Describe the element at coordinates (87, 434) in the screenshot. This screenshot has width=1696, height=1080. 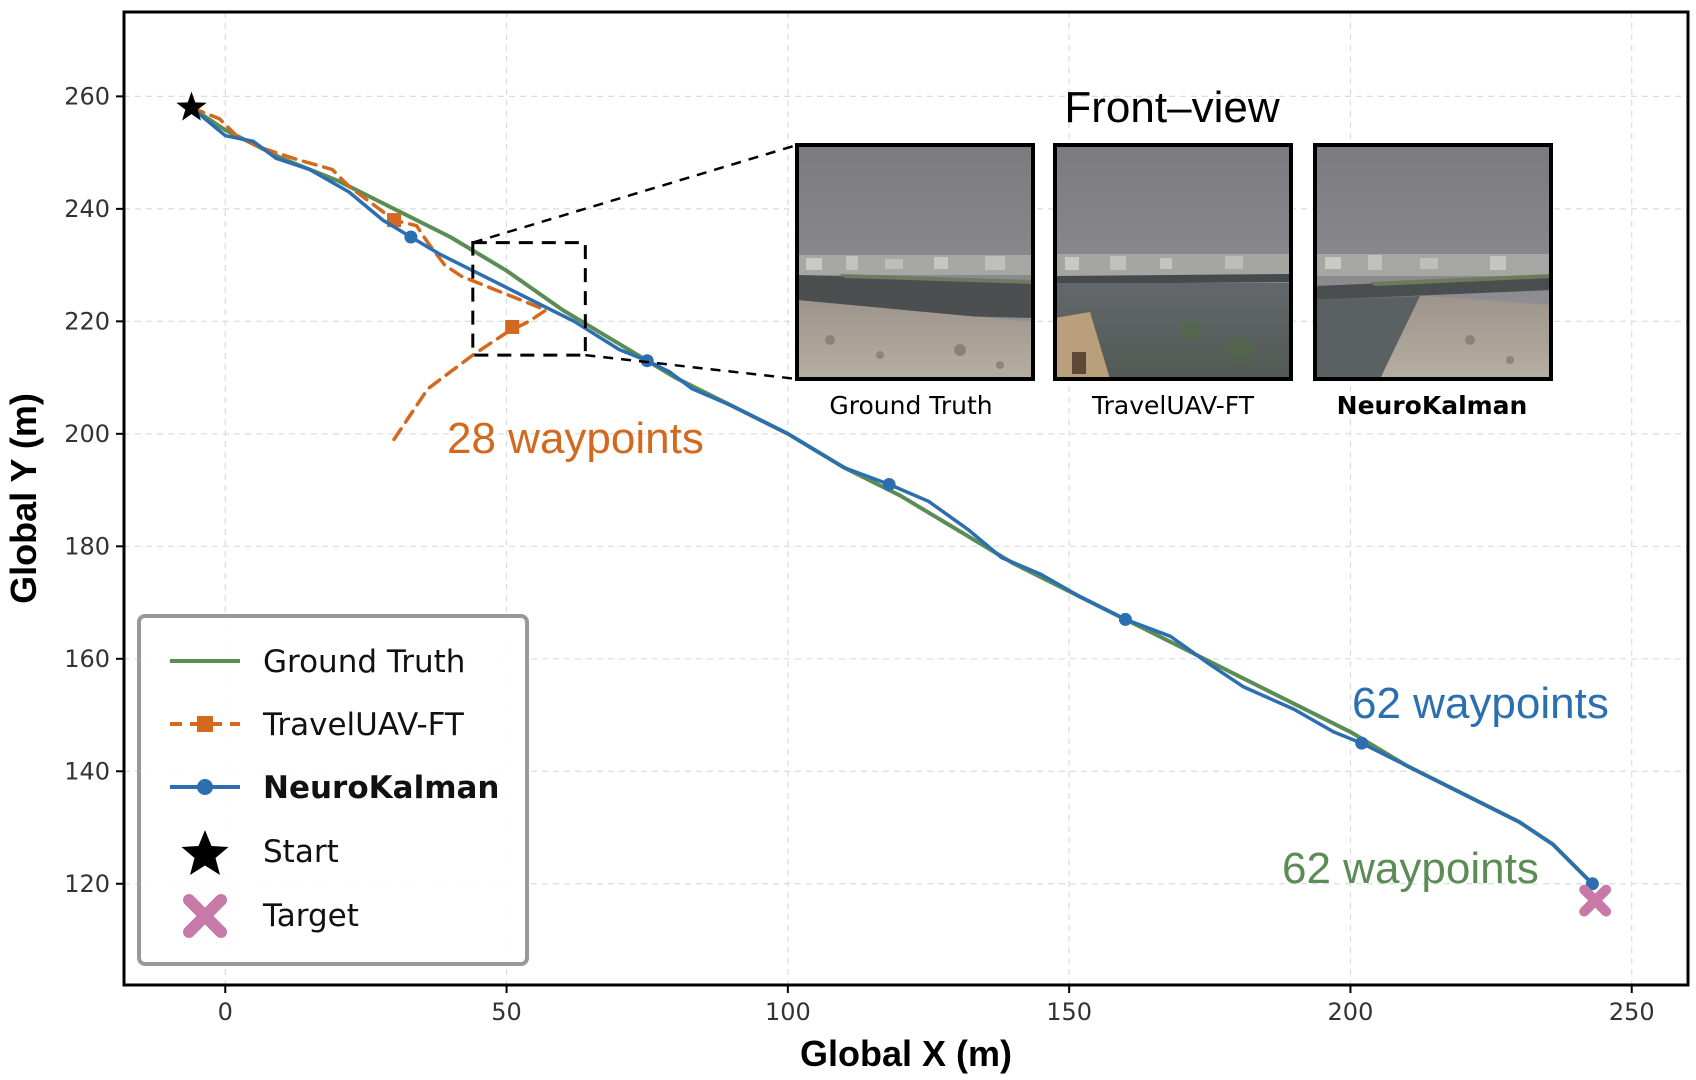
I see `y-tick-label: 200` at that location.